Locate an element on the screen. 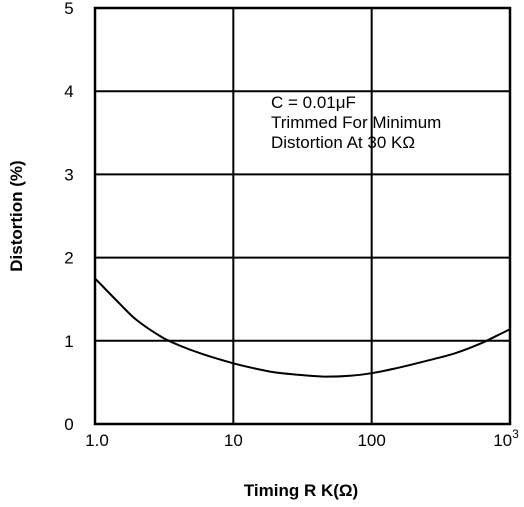 The width and height of the screenshot is (524, 507). y-tick-label: 2 is located at coordinates (68, 258).